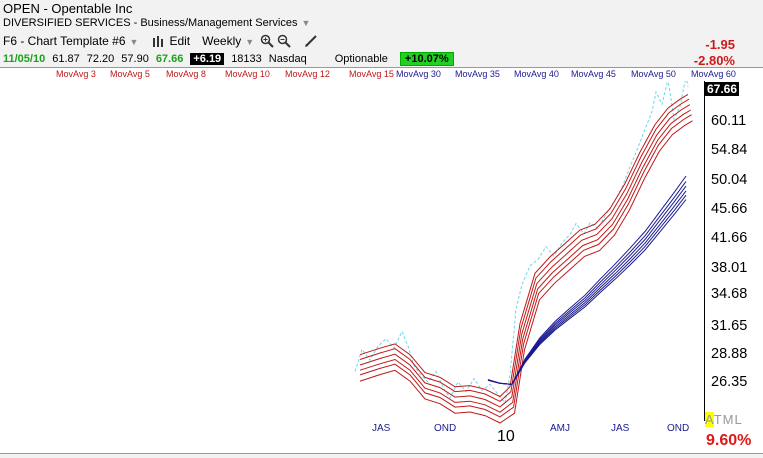  I want to click on y-tick-label: 45.66, so click(729, 209).